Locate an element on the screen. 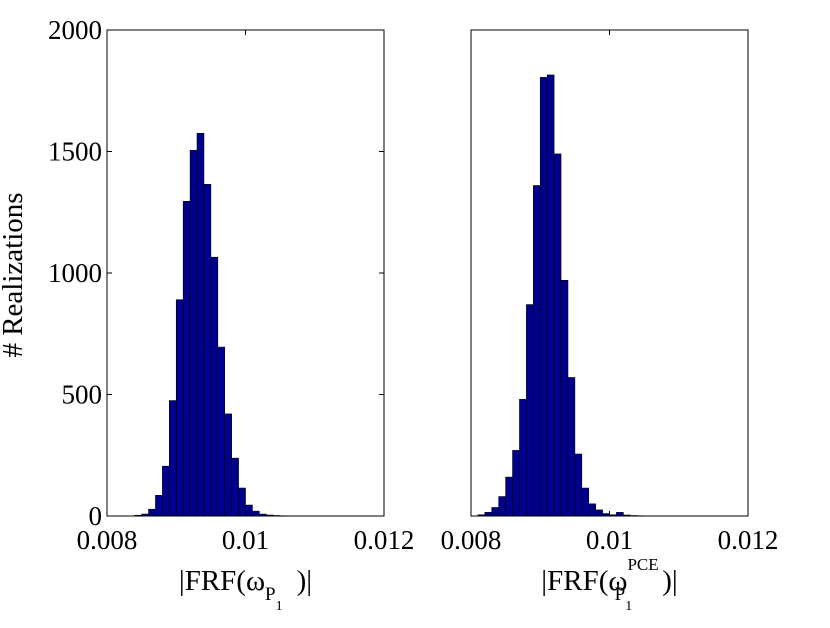 The width and height of the screenshot is (830, 628). x-axis-title: |FRF(ωP1 )| is located at coordinates (245, 589).